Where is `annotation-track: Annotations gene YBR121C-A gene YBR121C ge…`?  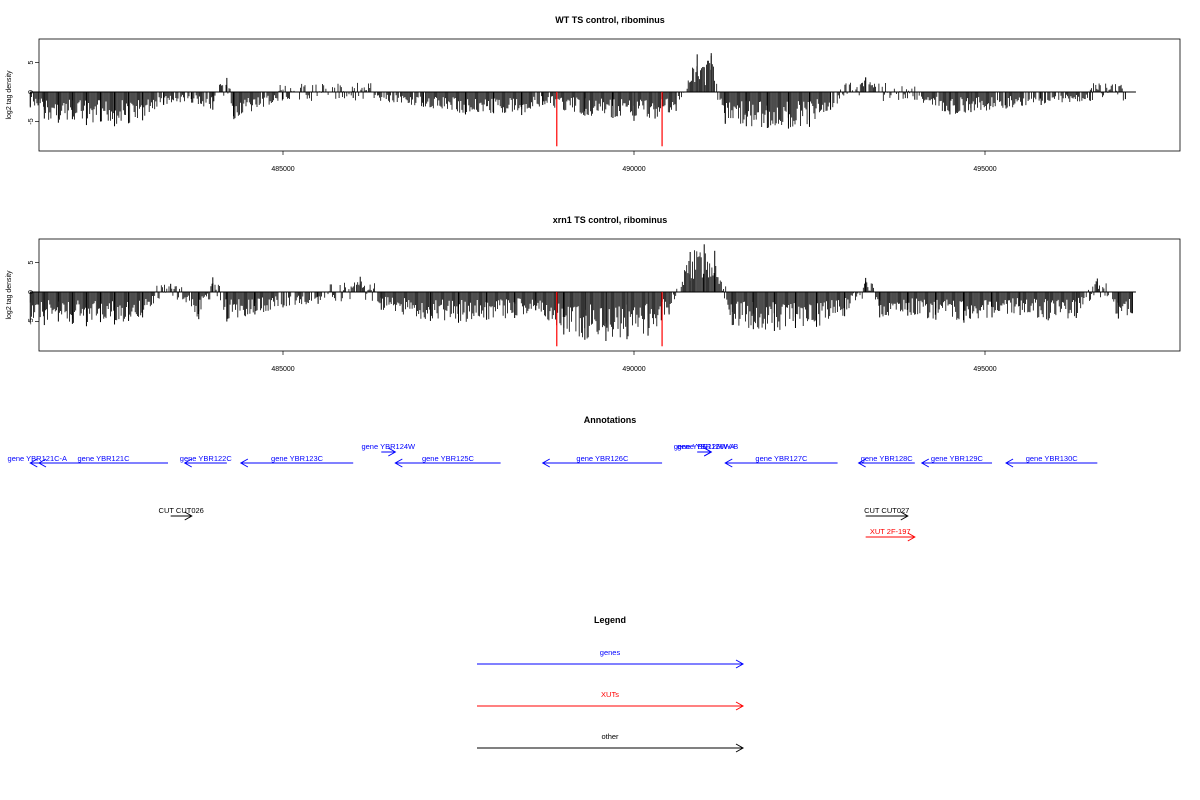
annotation-track: Annotations gene YBR121C-A gene YBR121C ge… is located at coordinates (553, 478).